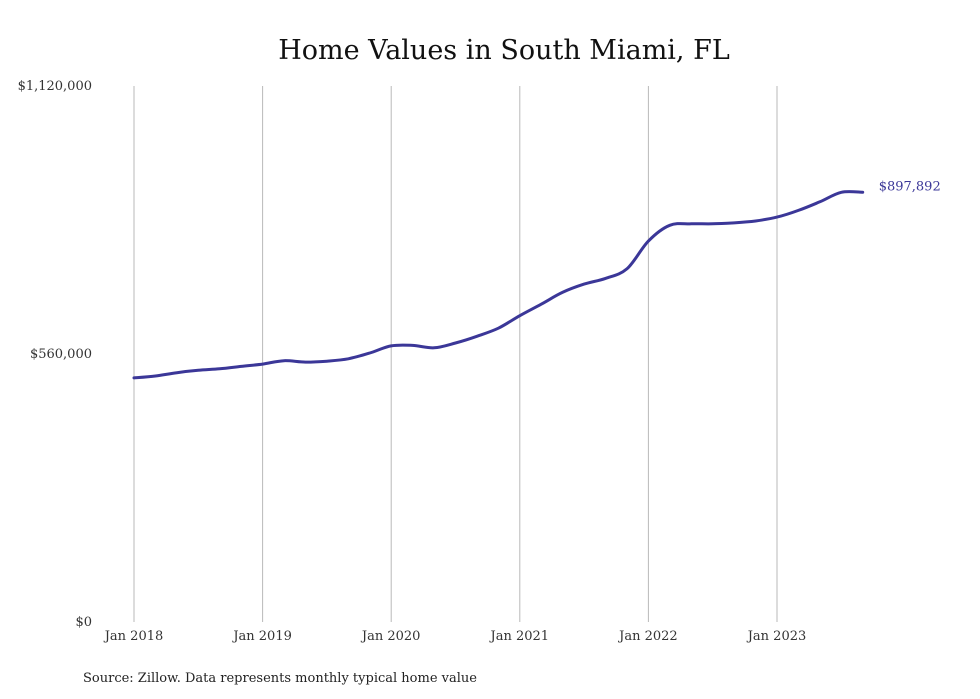 This screenshot has width=980, height=699. What do you see at coordinates (83, 622) in the screenshot?
I see `y-tick-label: $0` at bounding box center [83, 622].